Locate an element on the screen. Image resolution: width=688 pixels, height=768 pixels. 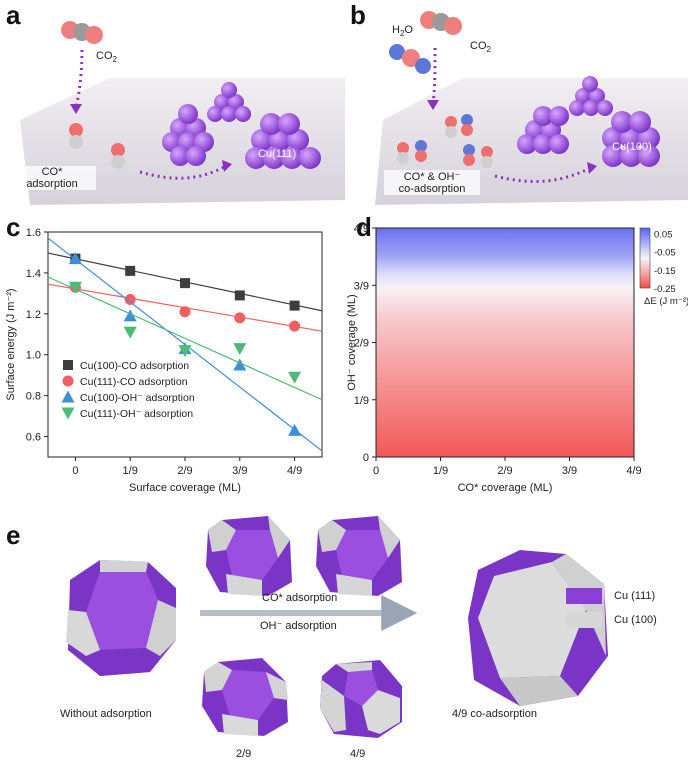
co-adsorption-note-line2: adsorption is located at coordinates (52, 184).